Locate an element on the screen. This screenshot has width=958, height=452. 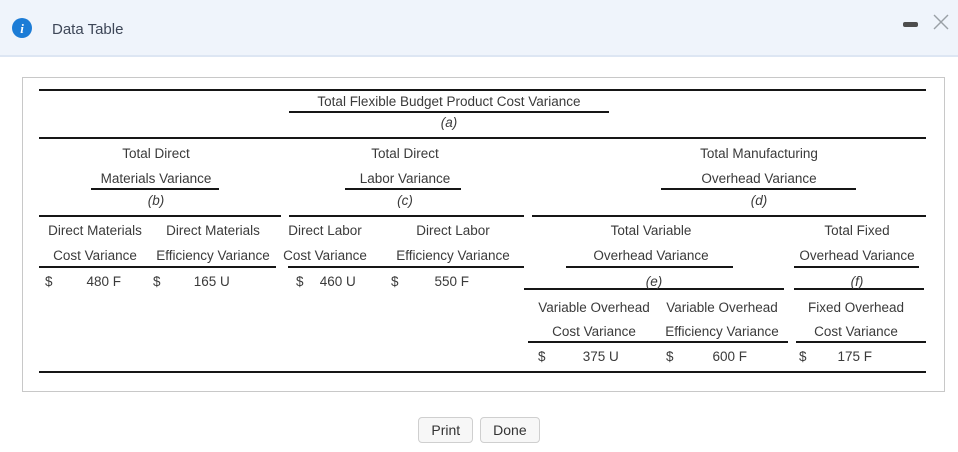
value-dl-eff: $ 550 F is located at coordinates (448, 282).